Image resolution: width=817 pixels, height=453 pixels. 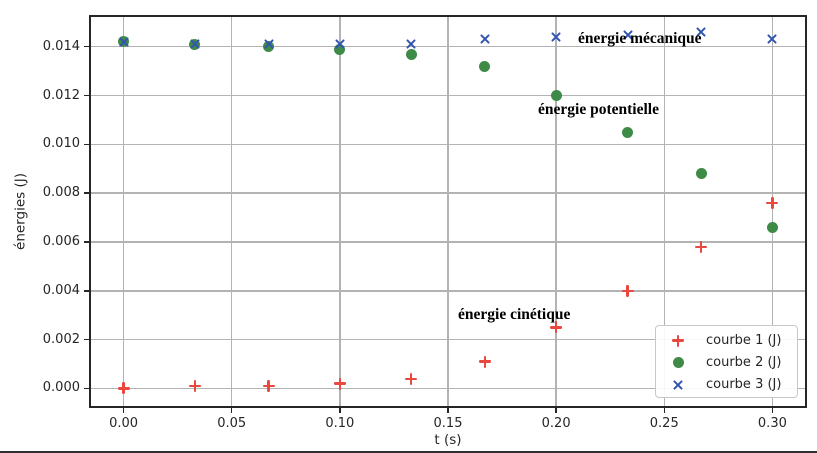 I want to click on y-tick-label: 0.010, so click(x=61, y=144).